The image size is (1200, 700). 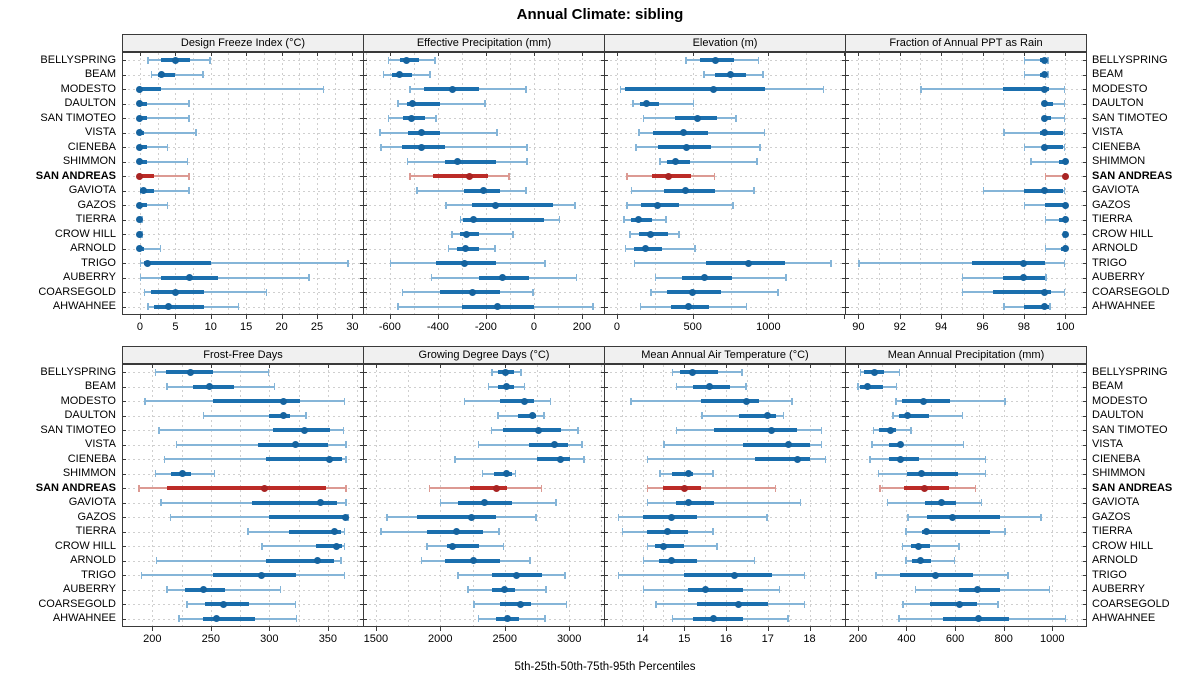 I want to click on axis-tick-label: 200, so click(x=152, y=639).